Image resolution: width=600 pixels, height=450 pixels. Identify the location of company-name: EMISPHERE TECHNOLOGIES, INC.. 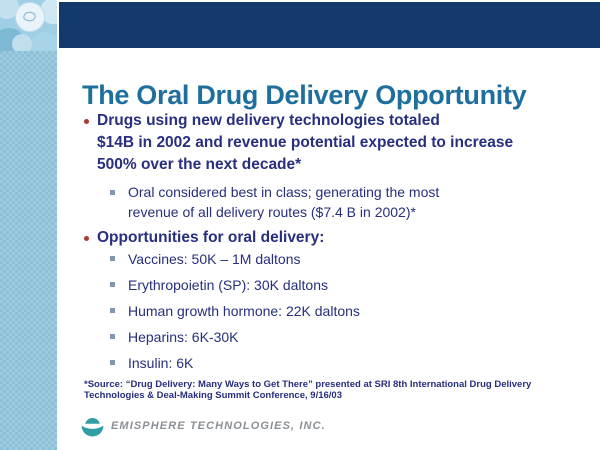
(218, 426).